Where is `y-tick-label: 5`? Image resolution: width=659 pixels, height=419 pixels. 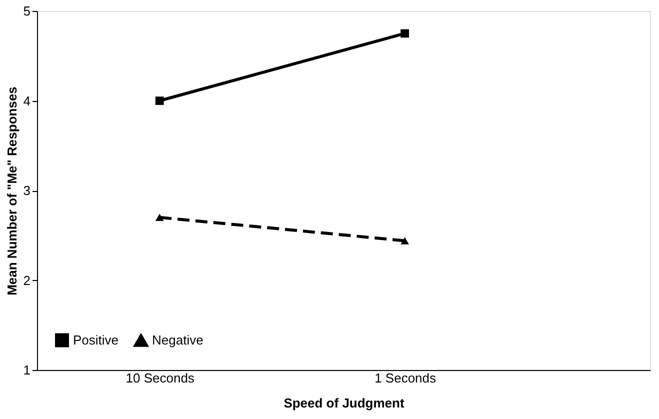
y-tick-label: 5 is located at coordinates (26, 11).